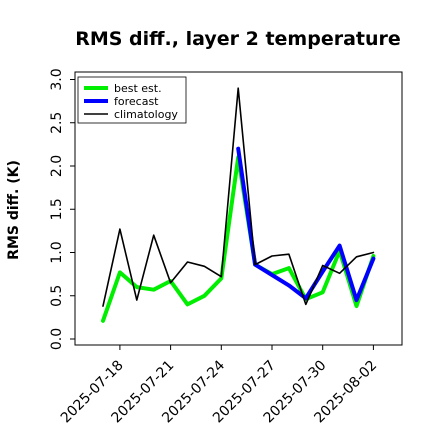 The width and height of the screenshot is (440, 440). I want to click on y-axis: 0.0 0.5 1.0 1.5 2.0 2.5 3.0, so click(62, 209).